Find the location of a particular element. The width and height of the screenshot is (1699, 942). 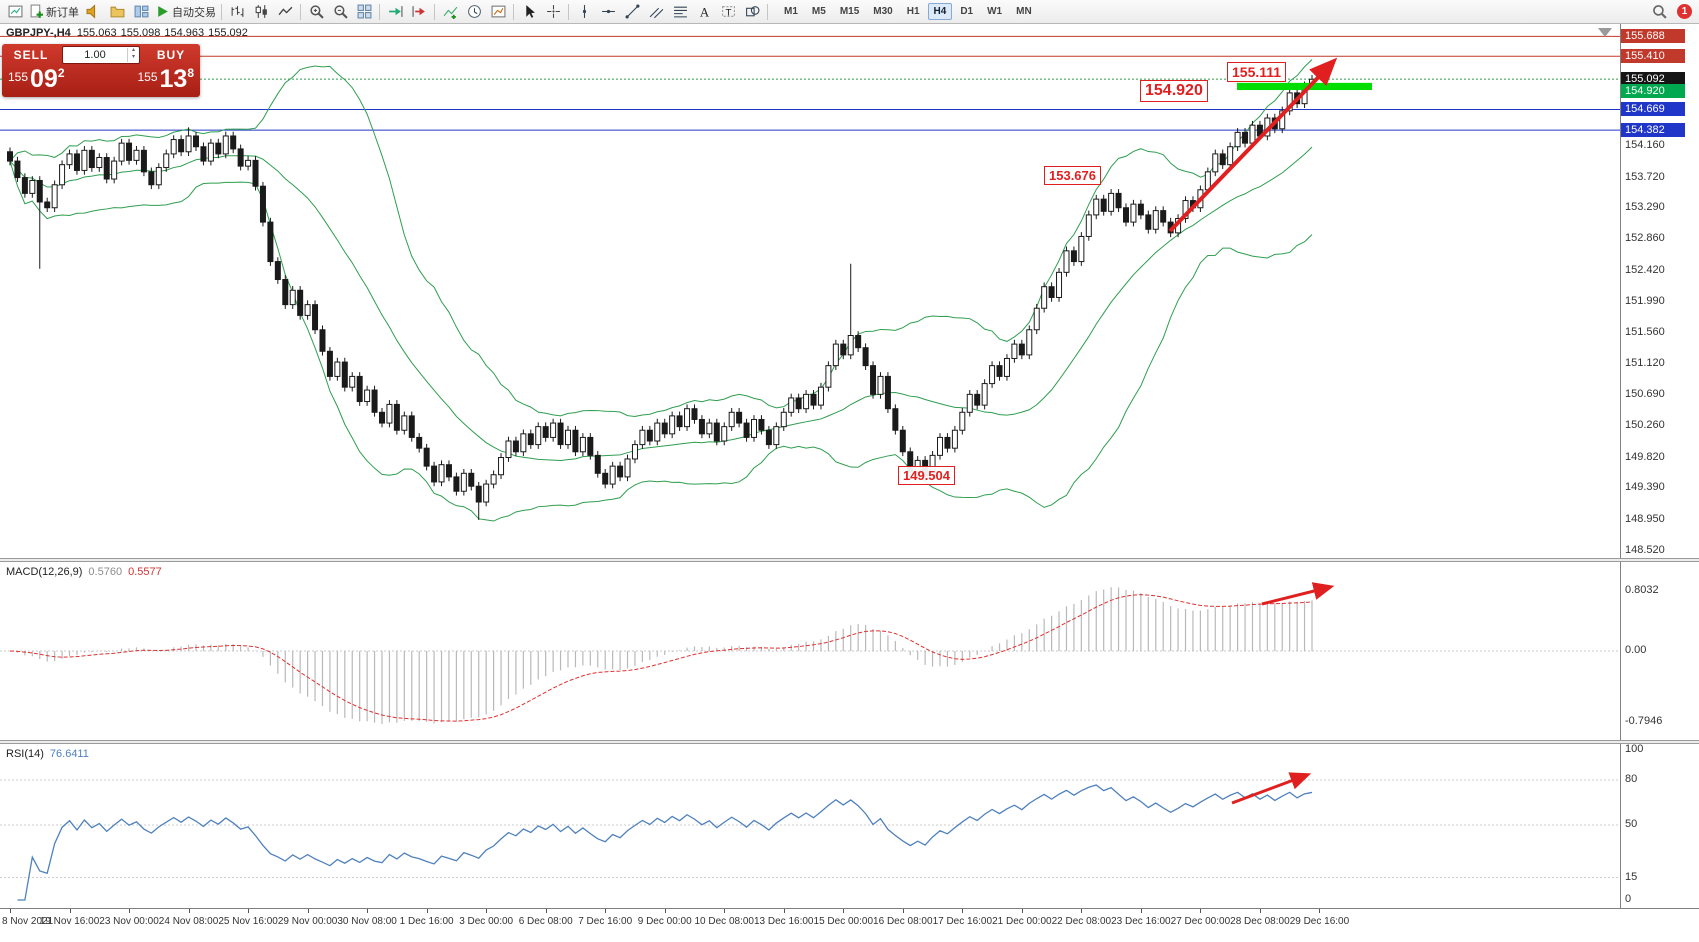

crosshair-button is located at coordinates (553, 12).